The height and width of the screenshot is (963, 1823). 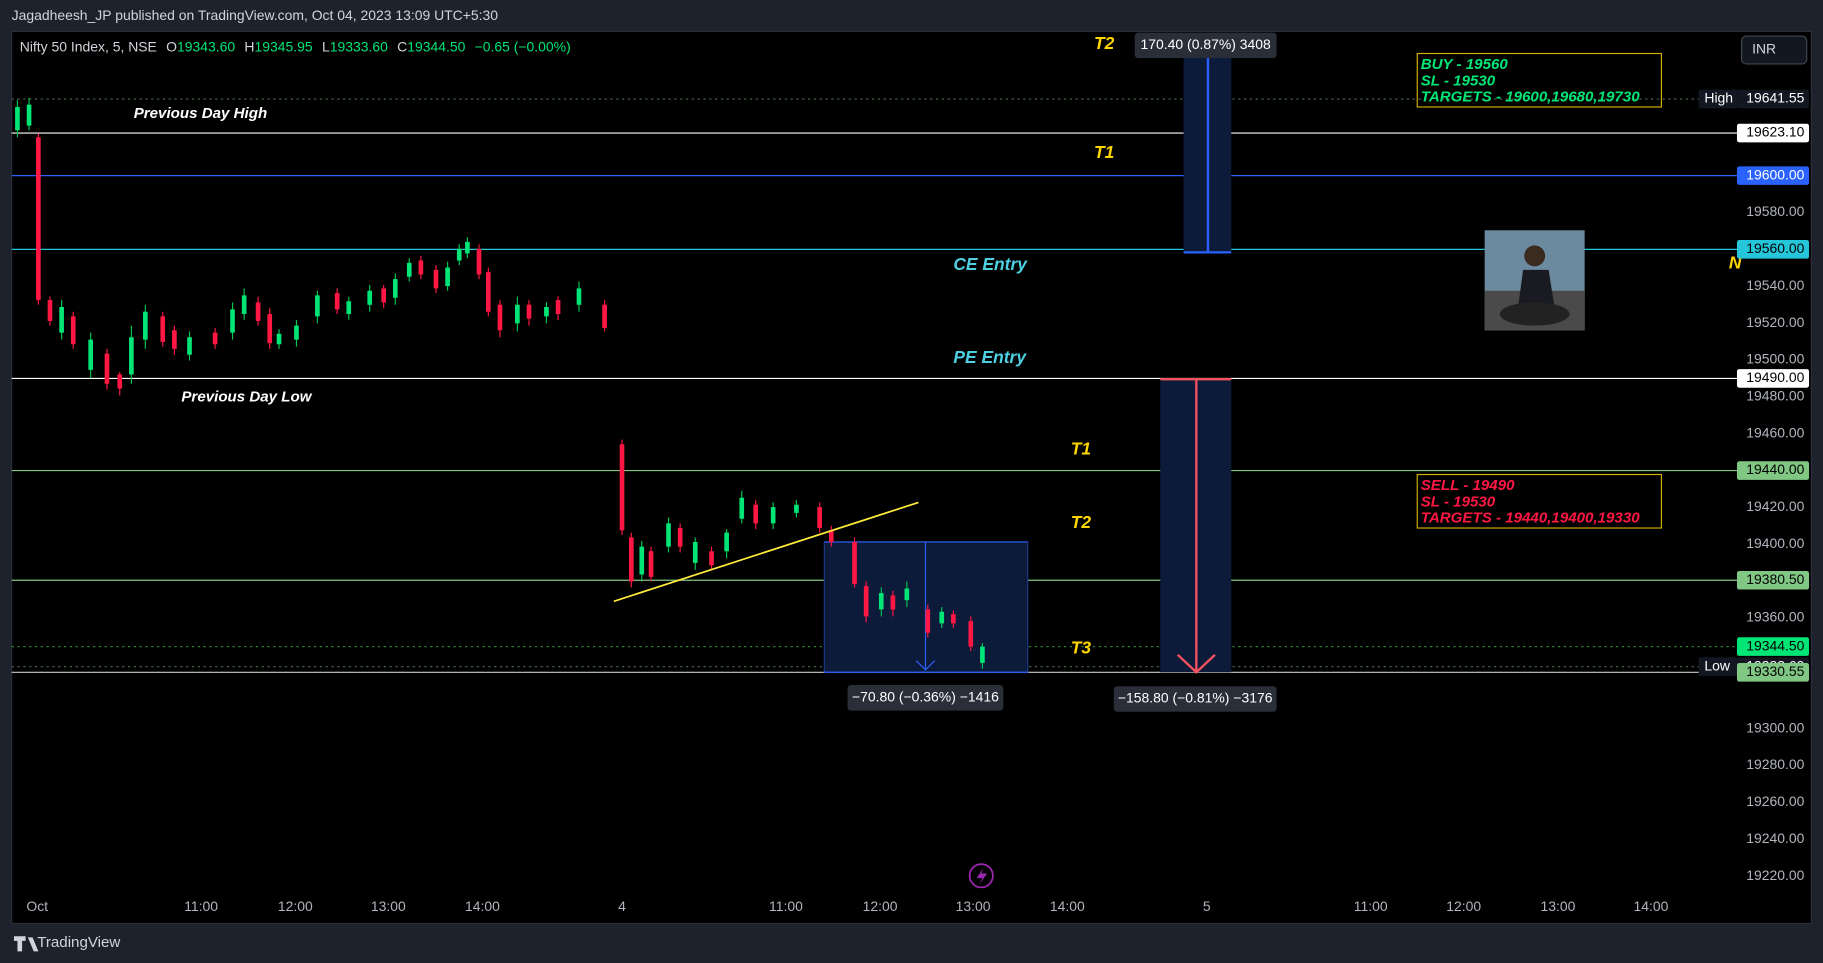 What do you see at coordinates (1775, 617) in the screenshot?
I see `price-tick-label: 19360.00` at bounding box center [1775, 617].